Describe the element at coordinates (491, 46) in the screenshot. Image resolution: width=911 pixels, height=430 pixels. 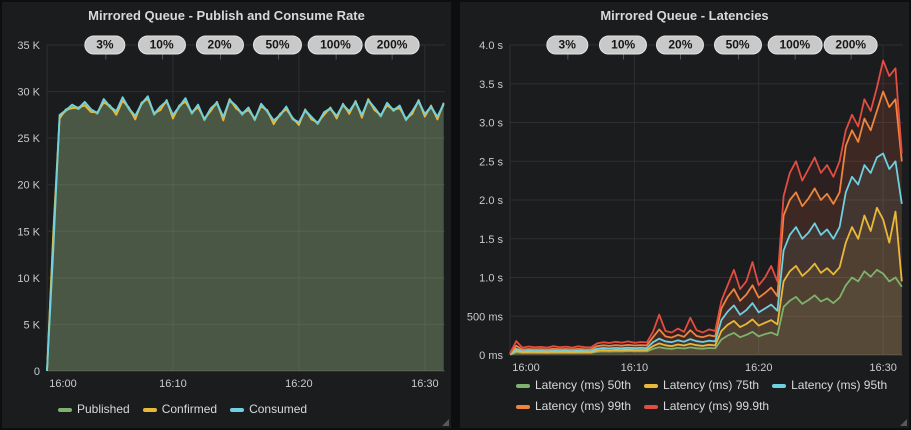
I see `svg-text: 4.0 s` at that location.